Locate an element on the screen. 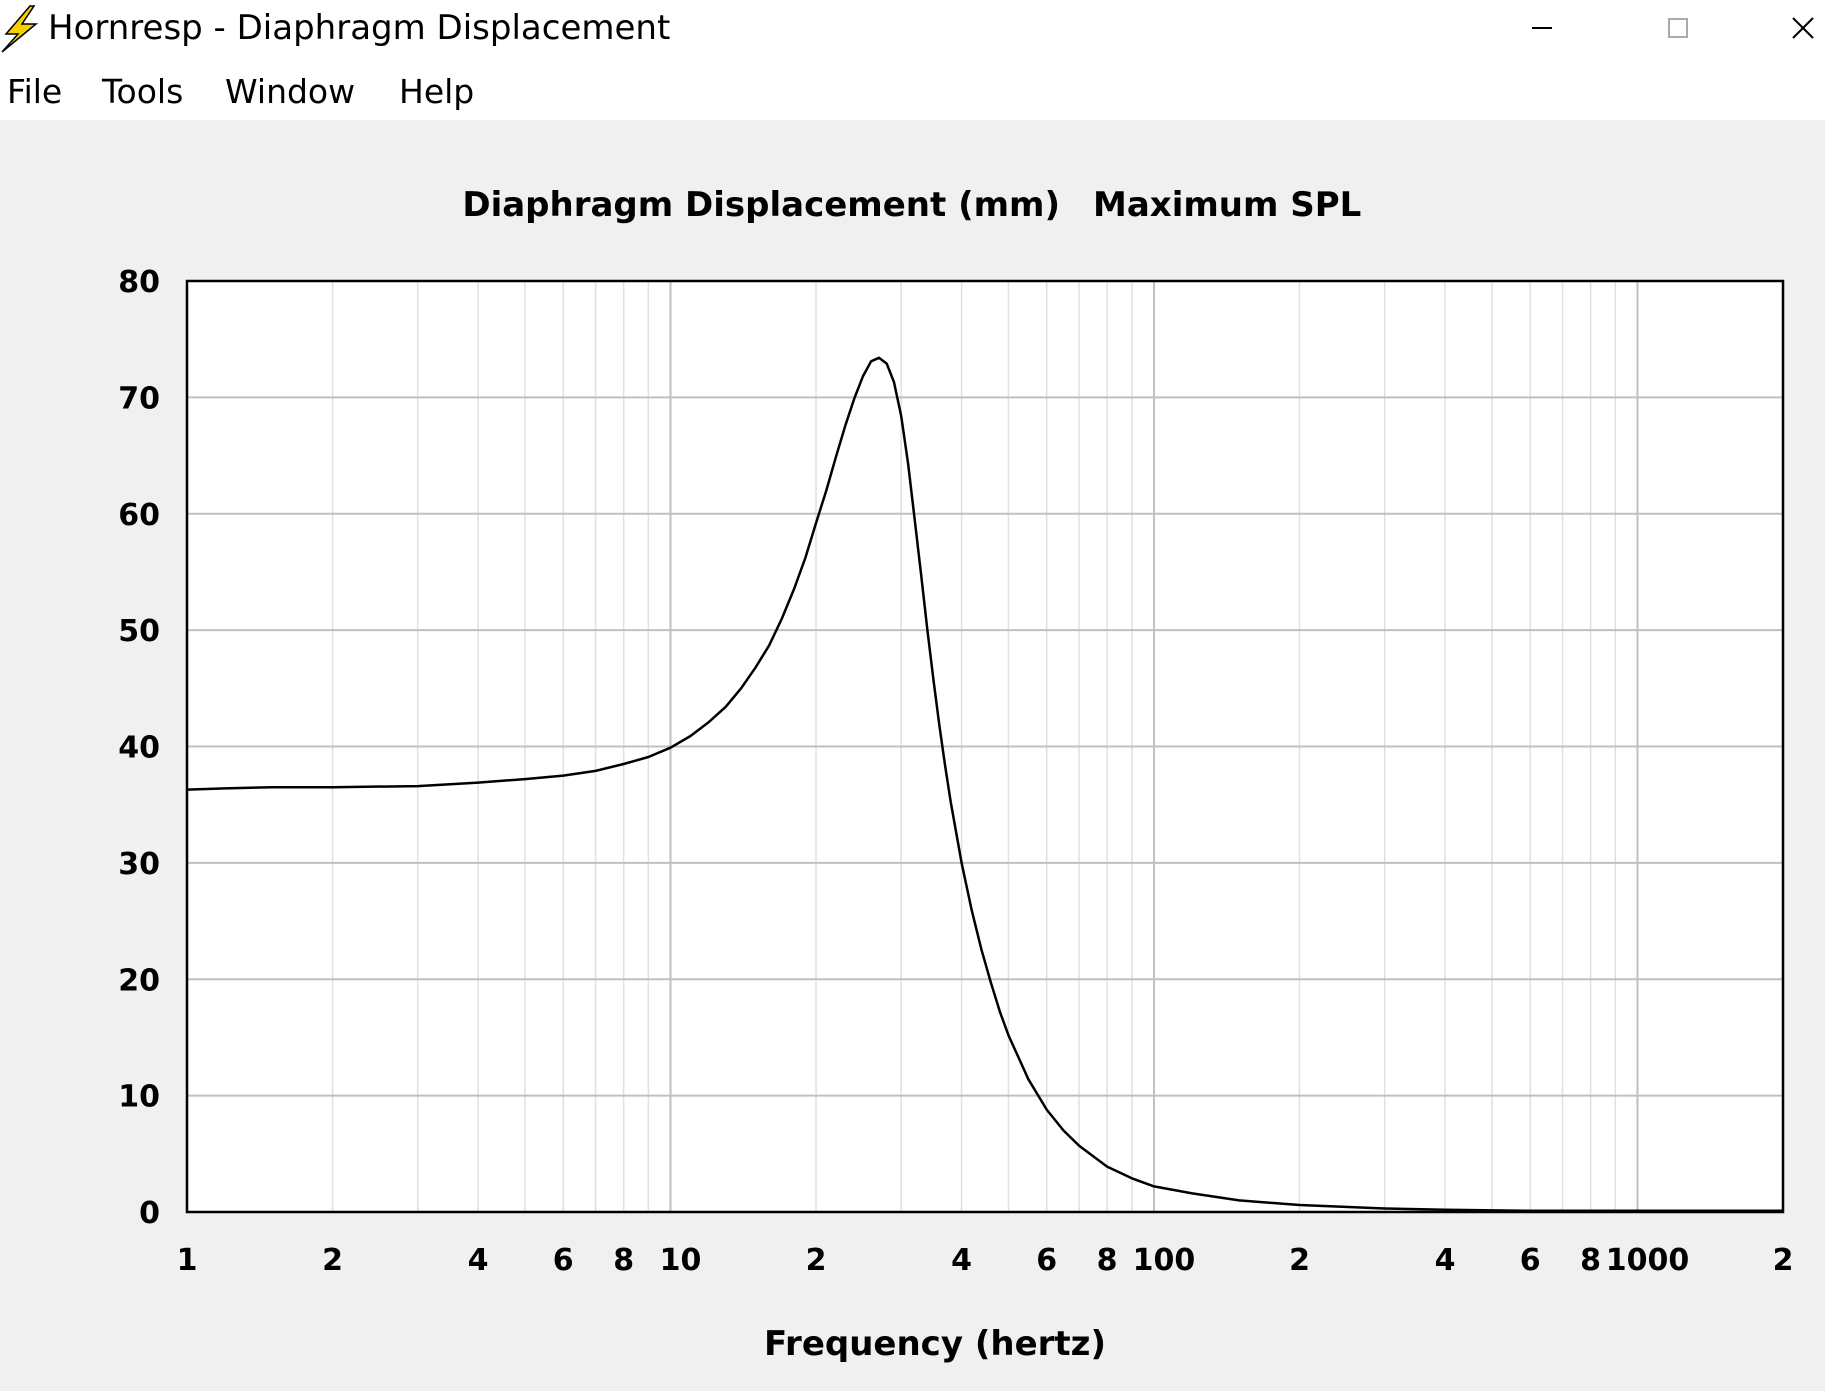 The image size is (1825, 1391). minimize-icon is located at coordinates (1542, 28).